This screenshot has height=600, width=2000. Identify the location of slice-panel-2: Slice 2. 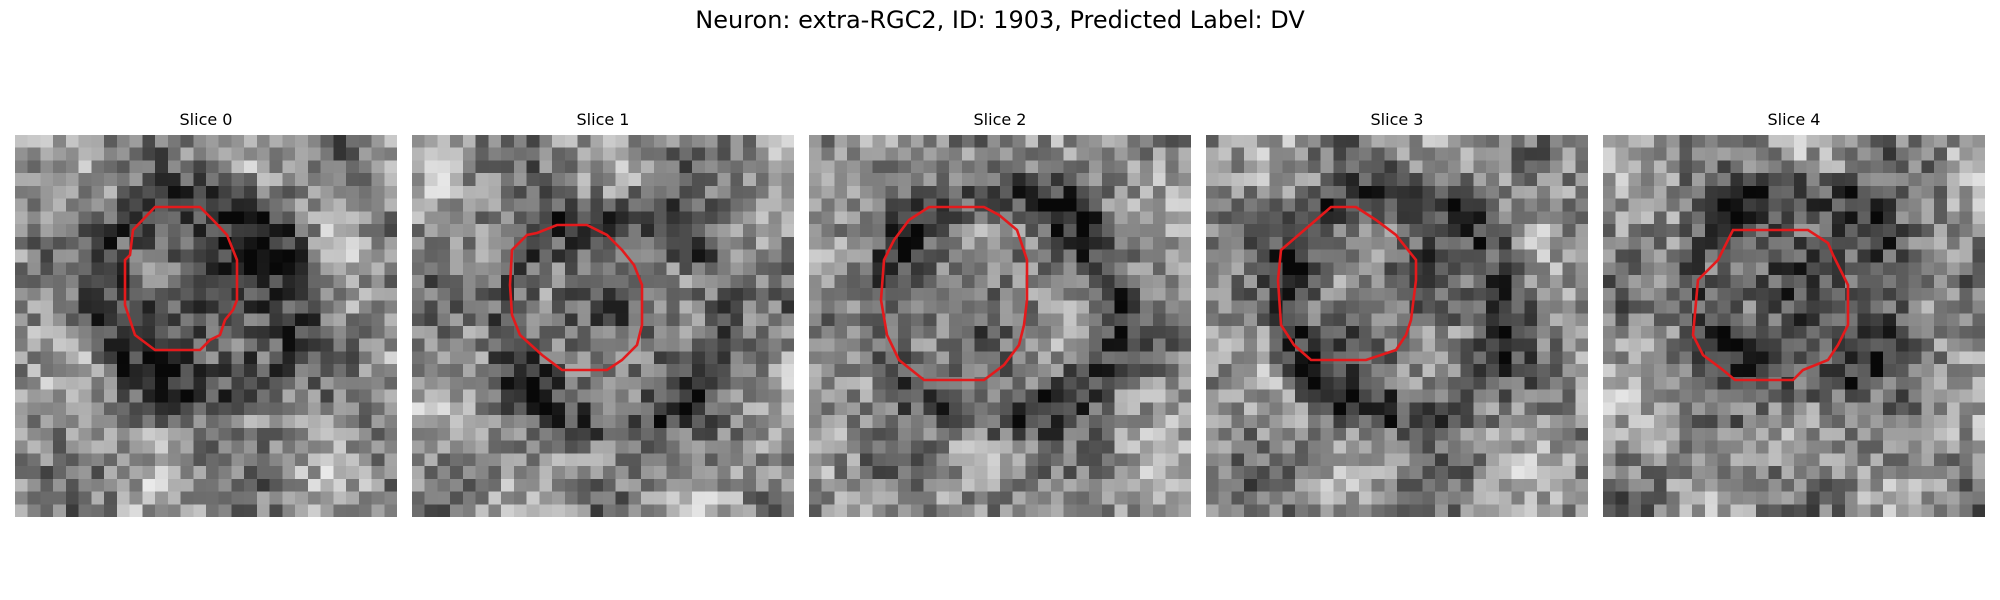
(1000, 315).